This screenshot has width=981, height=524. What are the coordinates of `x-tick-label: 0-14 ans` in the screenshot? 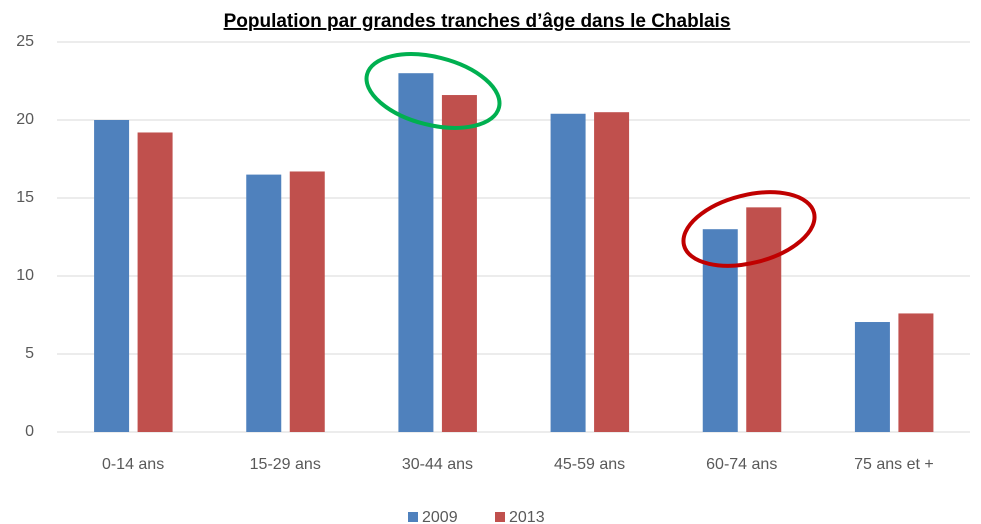 It's located at (133, 464).